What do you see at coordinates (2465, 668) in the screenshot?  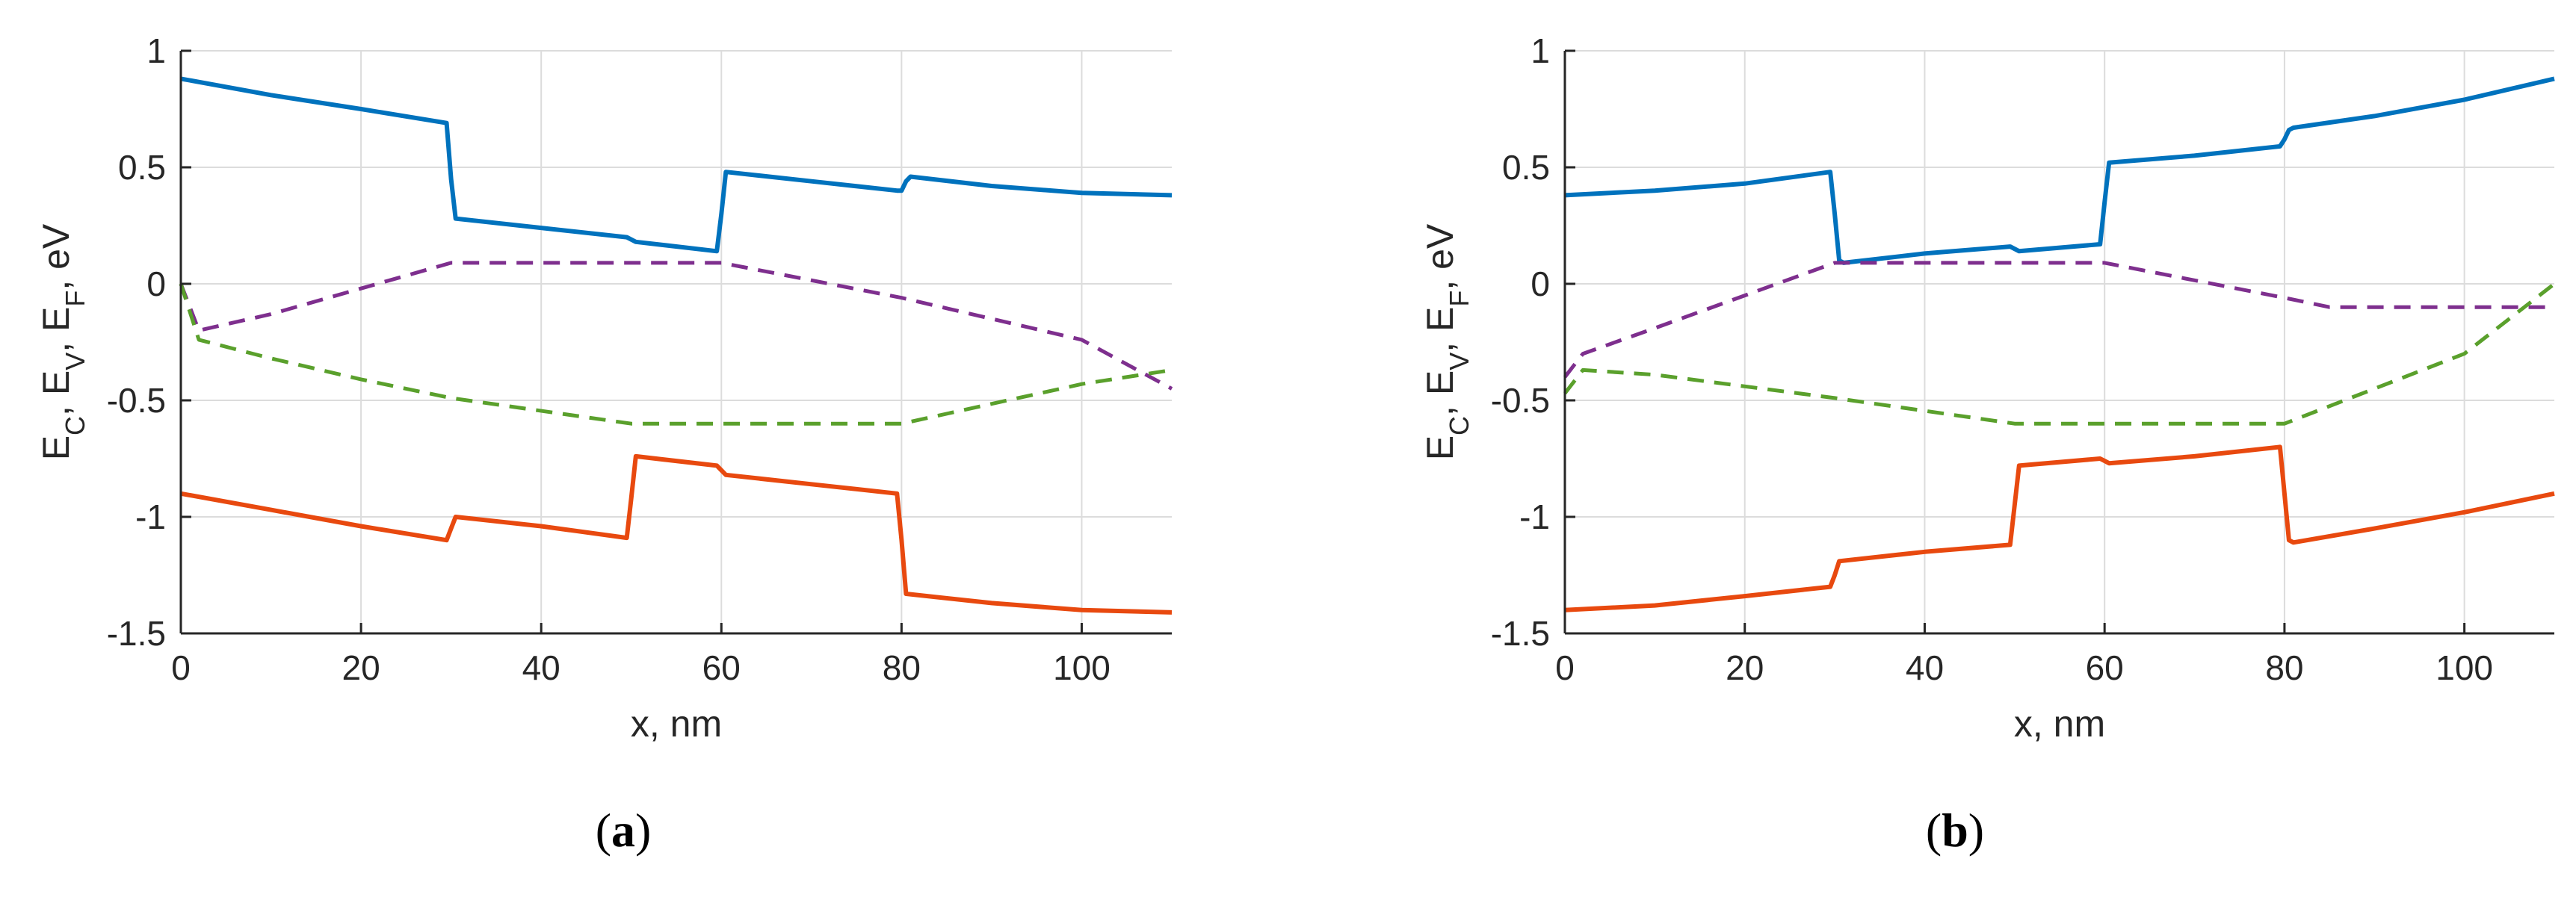 I see `panel-b-x-tick-label-5: 100` at bounding box center [2465, 668].